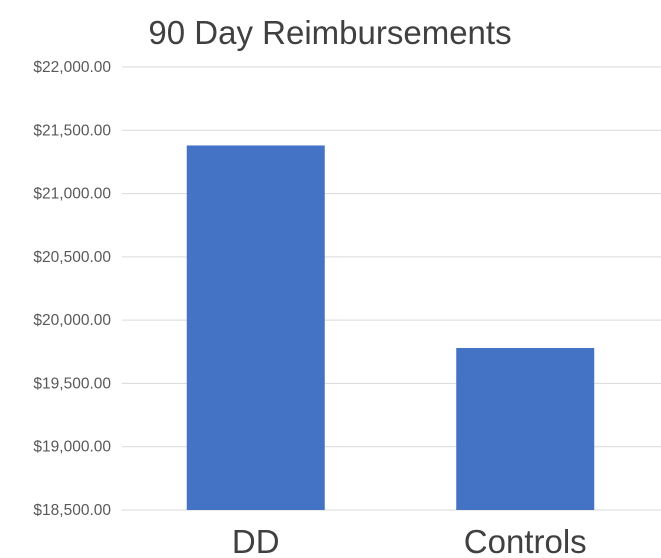 The height and width of the screenshot is (558, 661). Describe the element at coordinates (525, 428) in the screenshot. I see `bar-controls` at that location.